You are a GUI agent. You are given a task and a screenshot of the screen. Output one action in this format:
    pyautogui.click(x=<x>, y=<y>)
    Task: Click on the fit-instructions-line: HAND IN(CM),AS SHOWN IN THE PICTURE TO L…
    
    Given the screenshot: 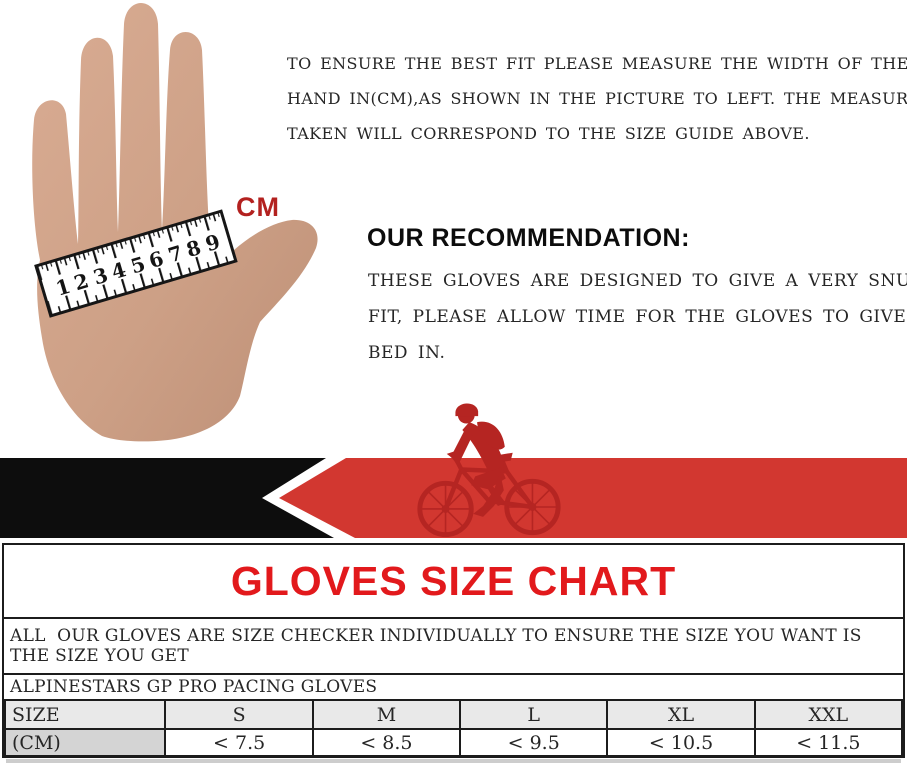 What is the action you would take?
    pyautogui.click(x=597, y=98)
    